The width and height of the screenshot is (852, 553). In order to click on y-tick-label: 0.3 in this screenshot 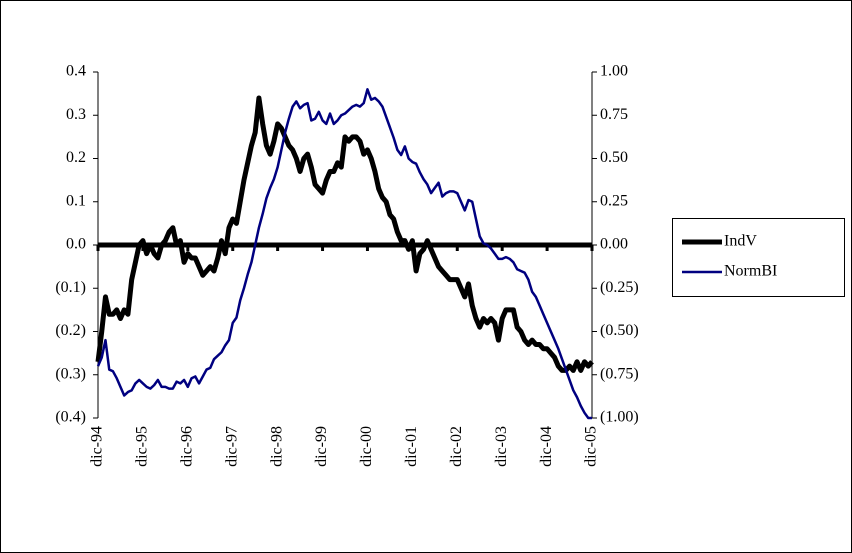, I will do `click(76, 114)`.